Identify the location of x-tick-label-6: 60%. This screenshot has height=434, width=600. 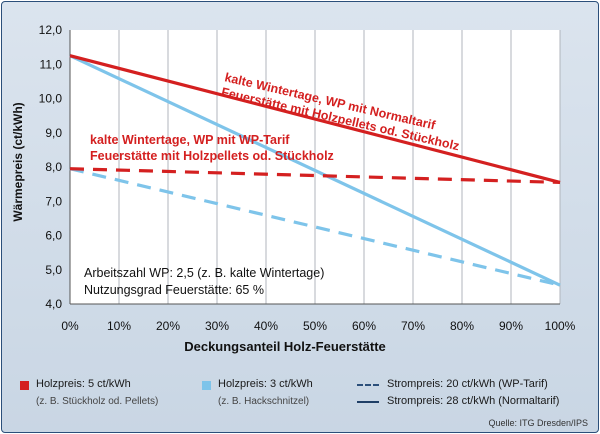
(364, 326).